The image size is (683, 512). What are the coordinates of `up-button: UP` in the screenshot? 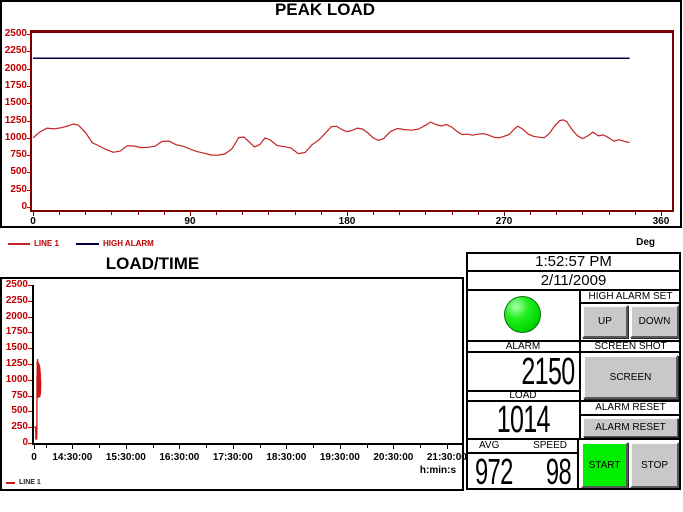 It's located at (605, 321).